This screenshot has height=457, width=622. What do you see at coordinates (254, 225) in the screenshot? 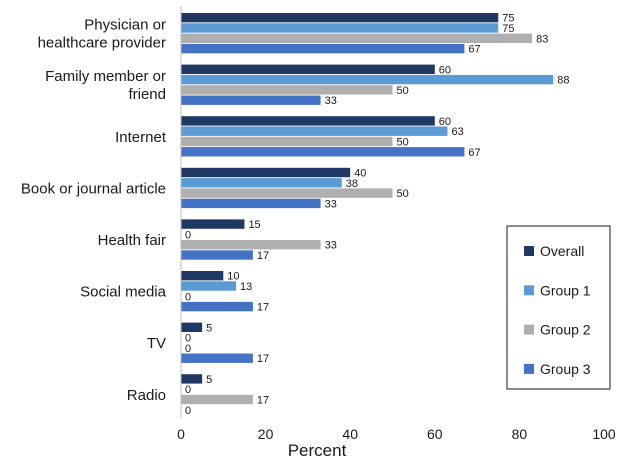
I see `data-label-health-fair-overall: 15` at bounding box center [254, 225].